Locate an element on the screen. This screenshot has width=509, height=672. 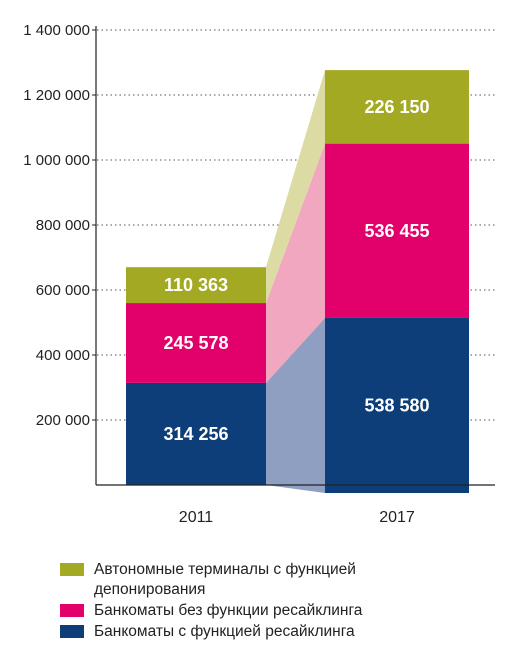
y-tick-label: 800 000 is located at coordinates (63, 225).